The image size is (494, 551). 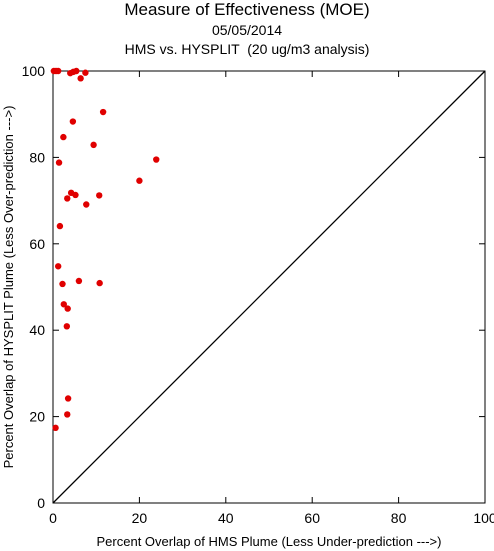 What do you see at coordinates (105, 249) in the screenshot?
I see `data-points` at bounding box center [105, 249].